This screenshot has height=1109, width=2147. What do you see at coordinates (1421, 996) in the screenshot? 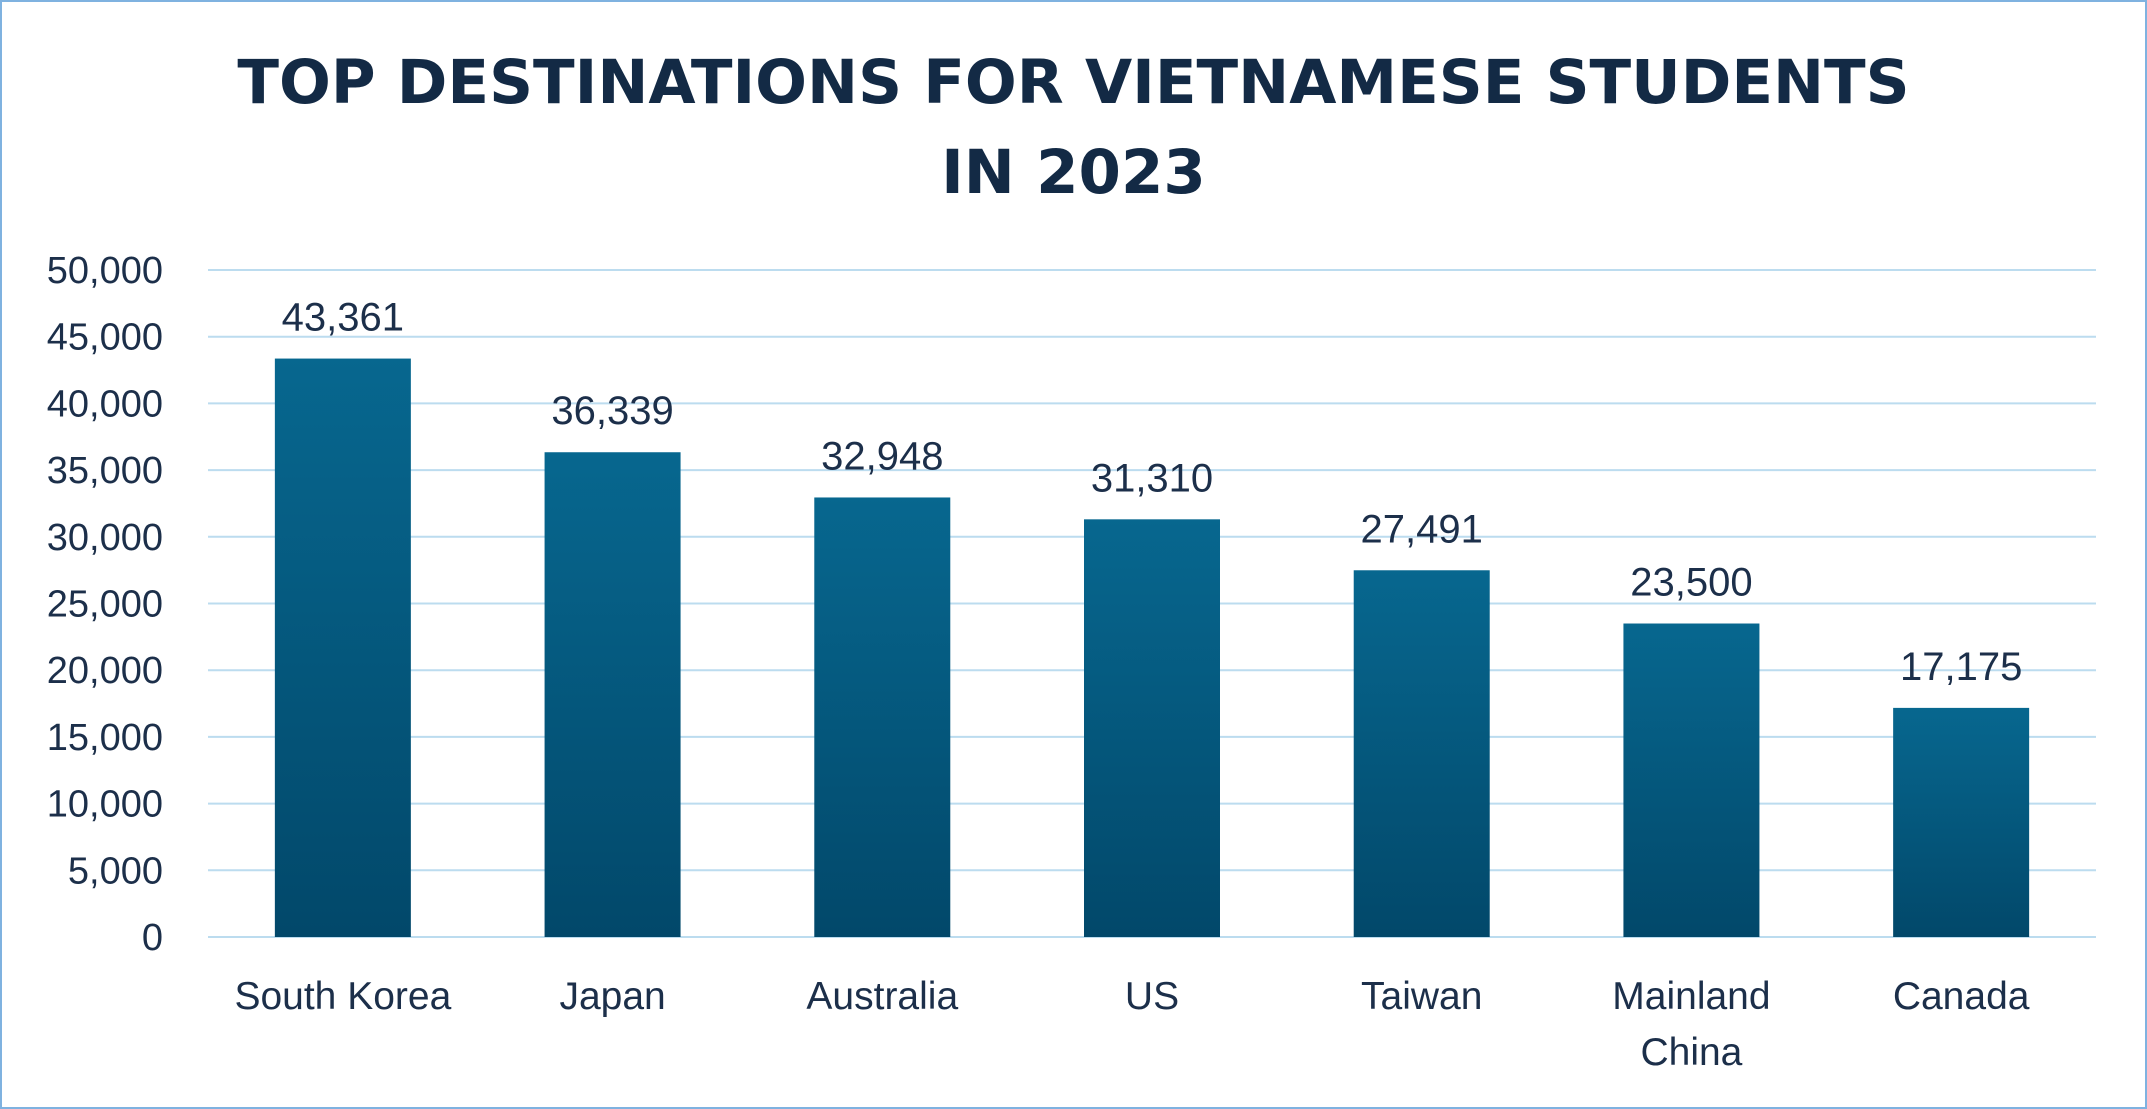
I see `x-category-label: Taiwan` at bounding box center [1421, 996].